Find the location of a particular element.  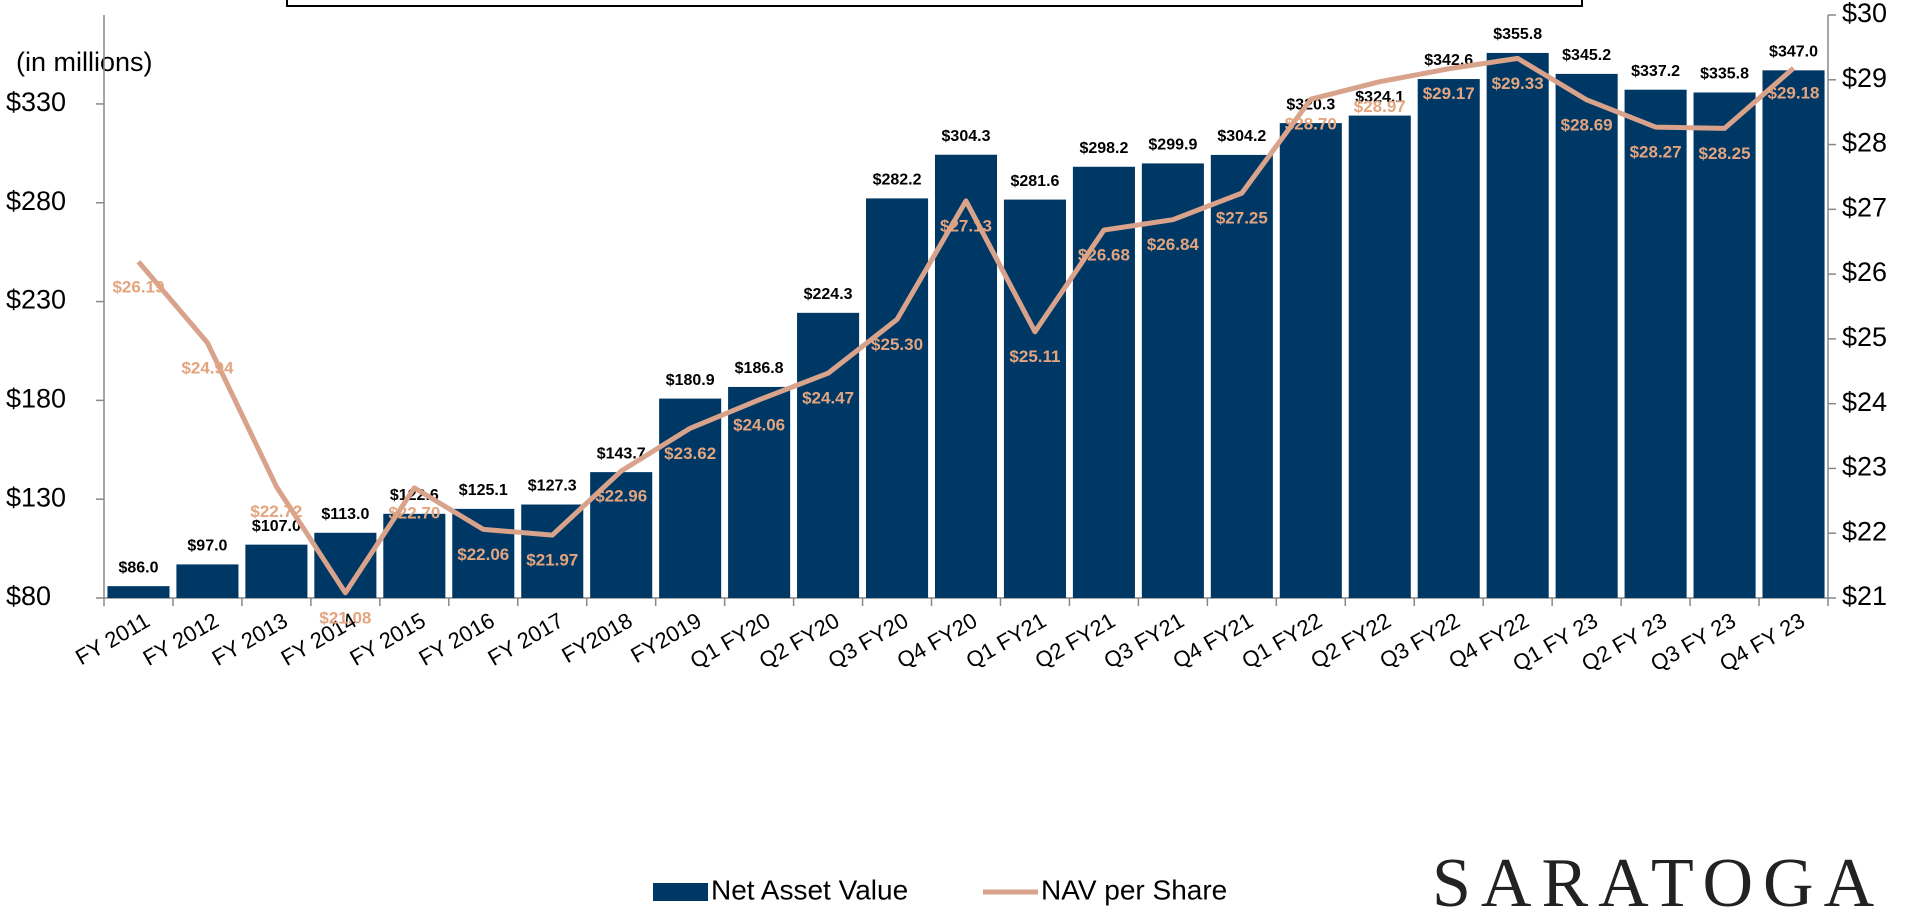

y2-tick-label: $23 is located at coordinates (1864, 467).